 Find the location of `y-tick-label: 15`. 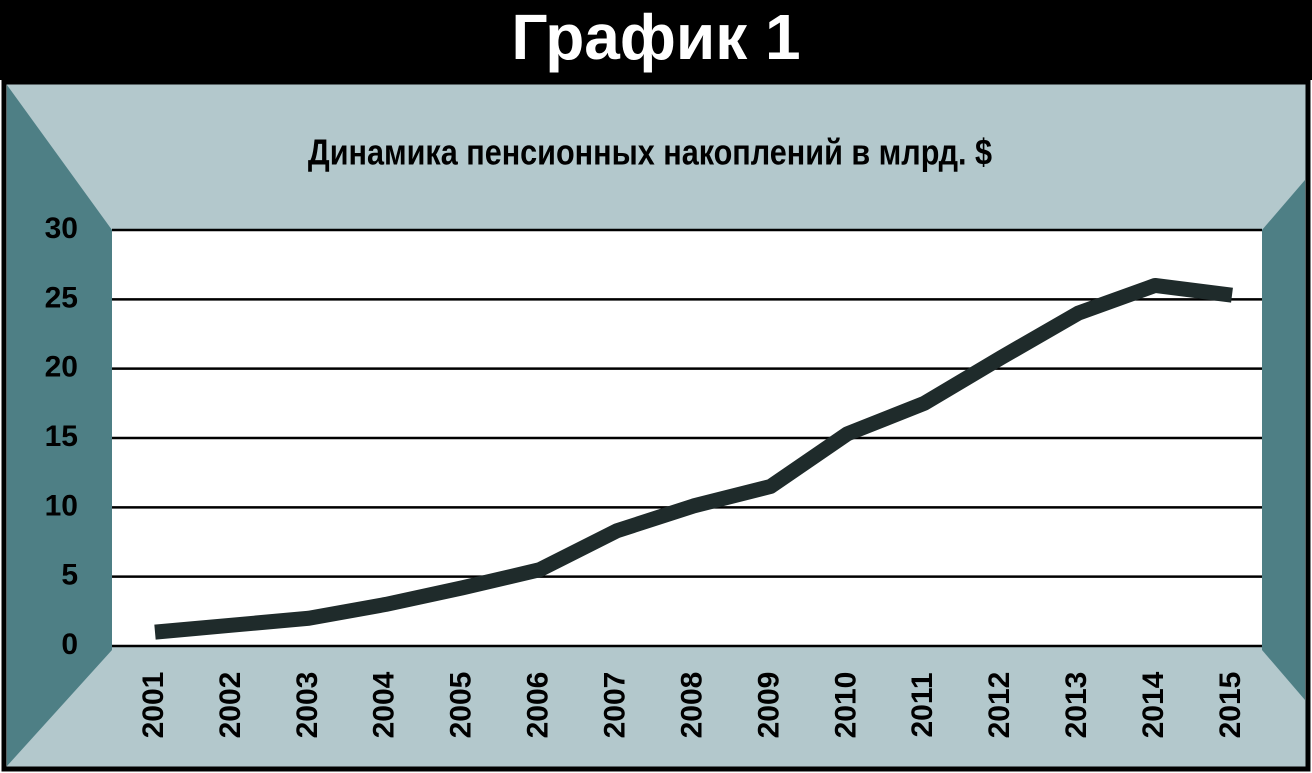

y-tick-label: 15 is located at coordinates (61, 436).